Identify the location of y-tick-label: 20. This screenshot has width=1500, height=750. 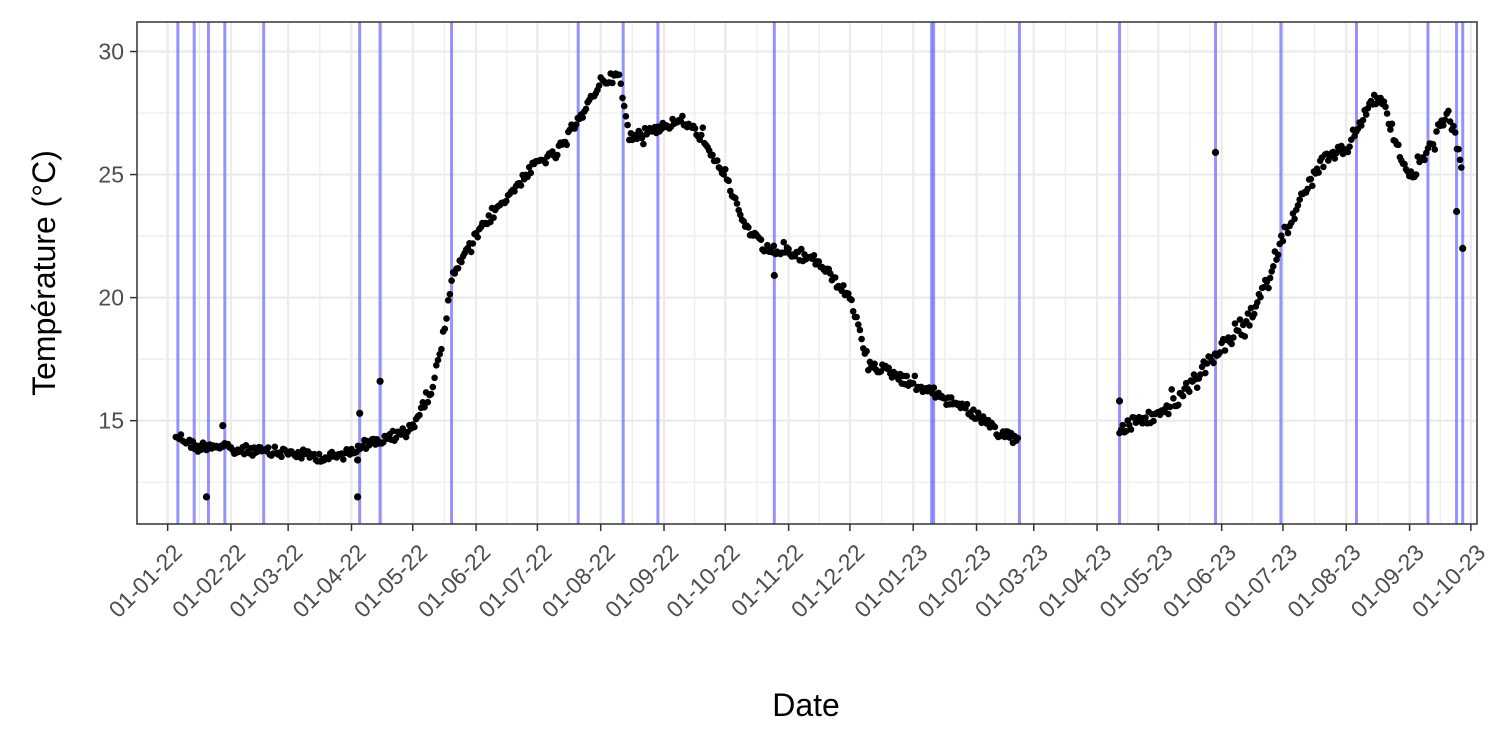
(111, 298).